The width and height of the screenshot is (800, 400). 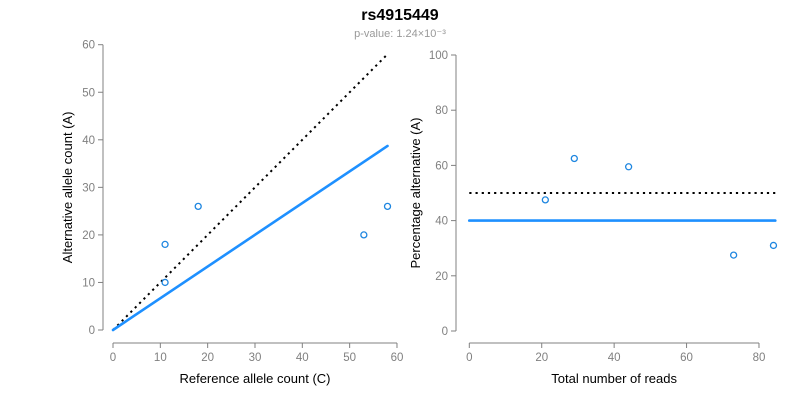 What do you see at coordinates (255, 358) in the screenshot?
I see `x-tick-label: 30` at bounding box center [255, 358].